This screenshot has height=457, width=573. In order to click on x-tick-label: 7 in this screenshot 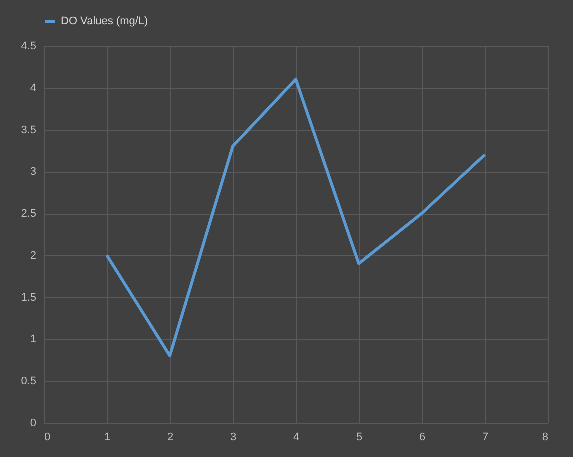, I will do `click(485, 438)`.